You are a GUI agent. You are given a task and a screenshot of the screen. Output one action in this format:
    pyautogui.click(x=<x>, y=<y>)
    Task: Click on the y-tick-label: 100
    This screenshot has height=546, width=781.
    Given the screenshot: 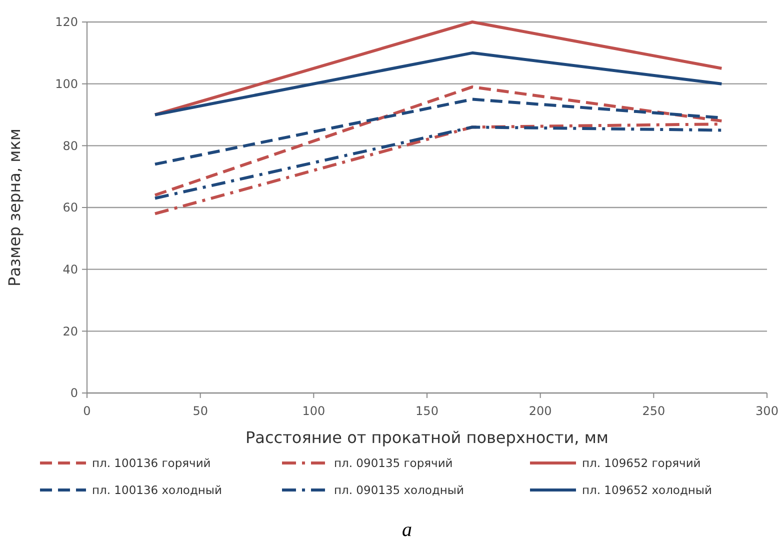 What is the action you would take?
    pyautogui.click(x=66, y=84)
    